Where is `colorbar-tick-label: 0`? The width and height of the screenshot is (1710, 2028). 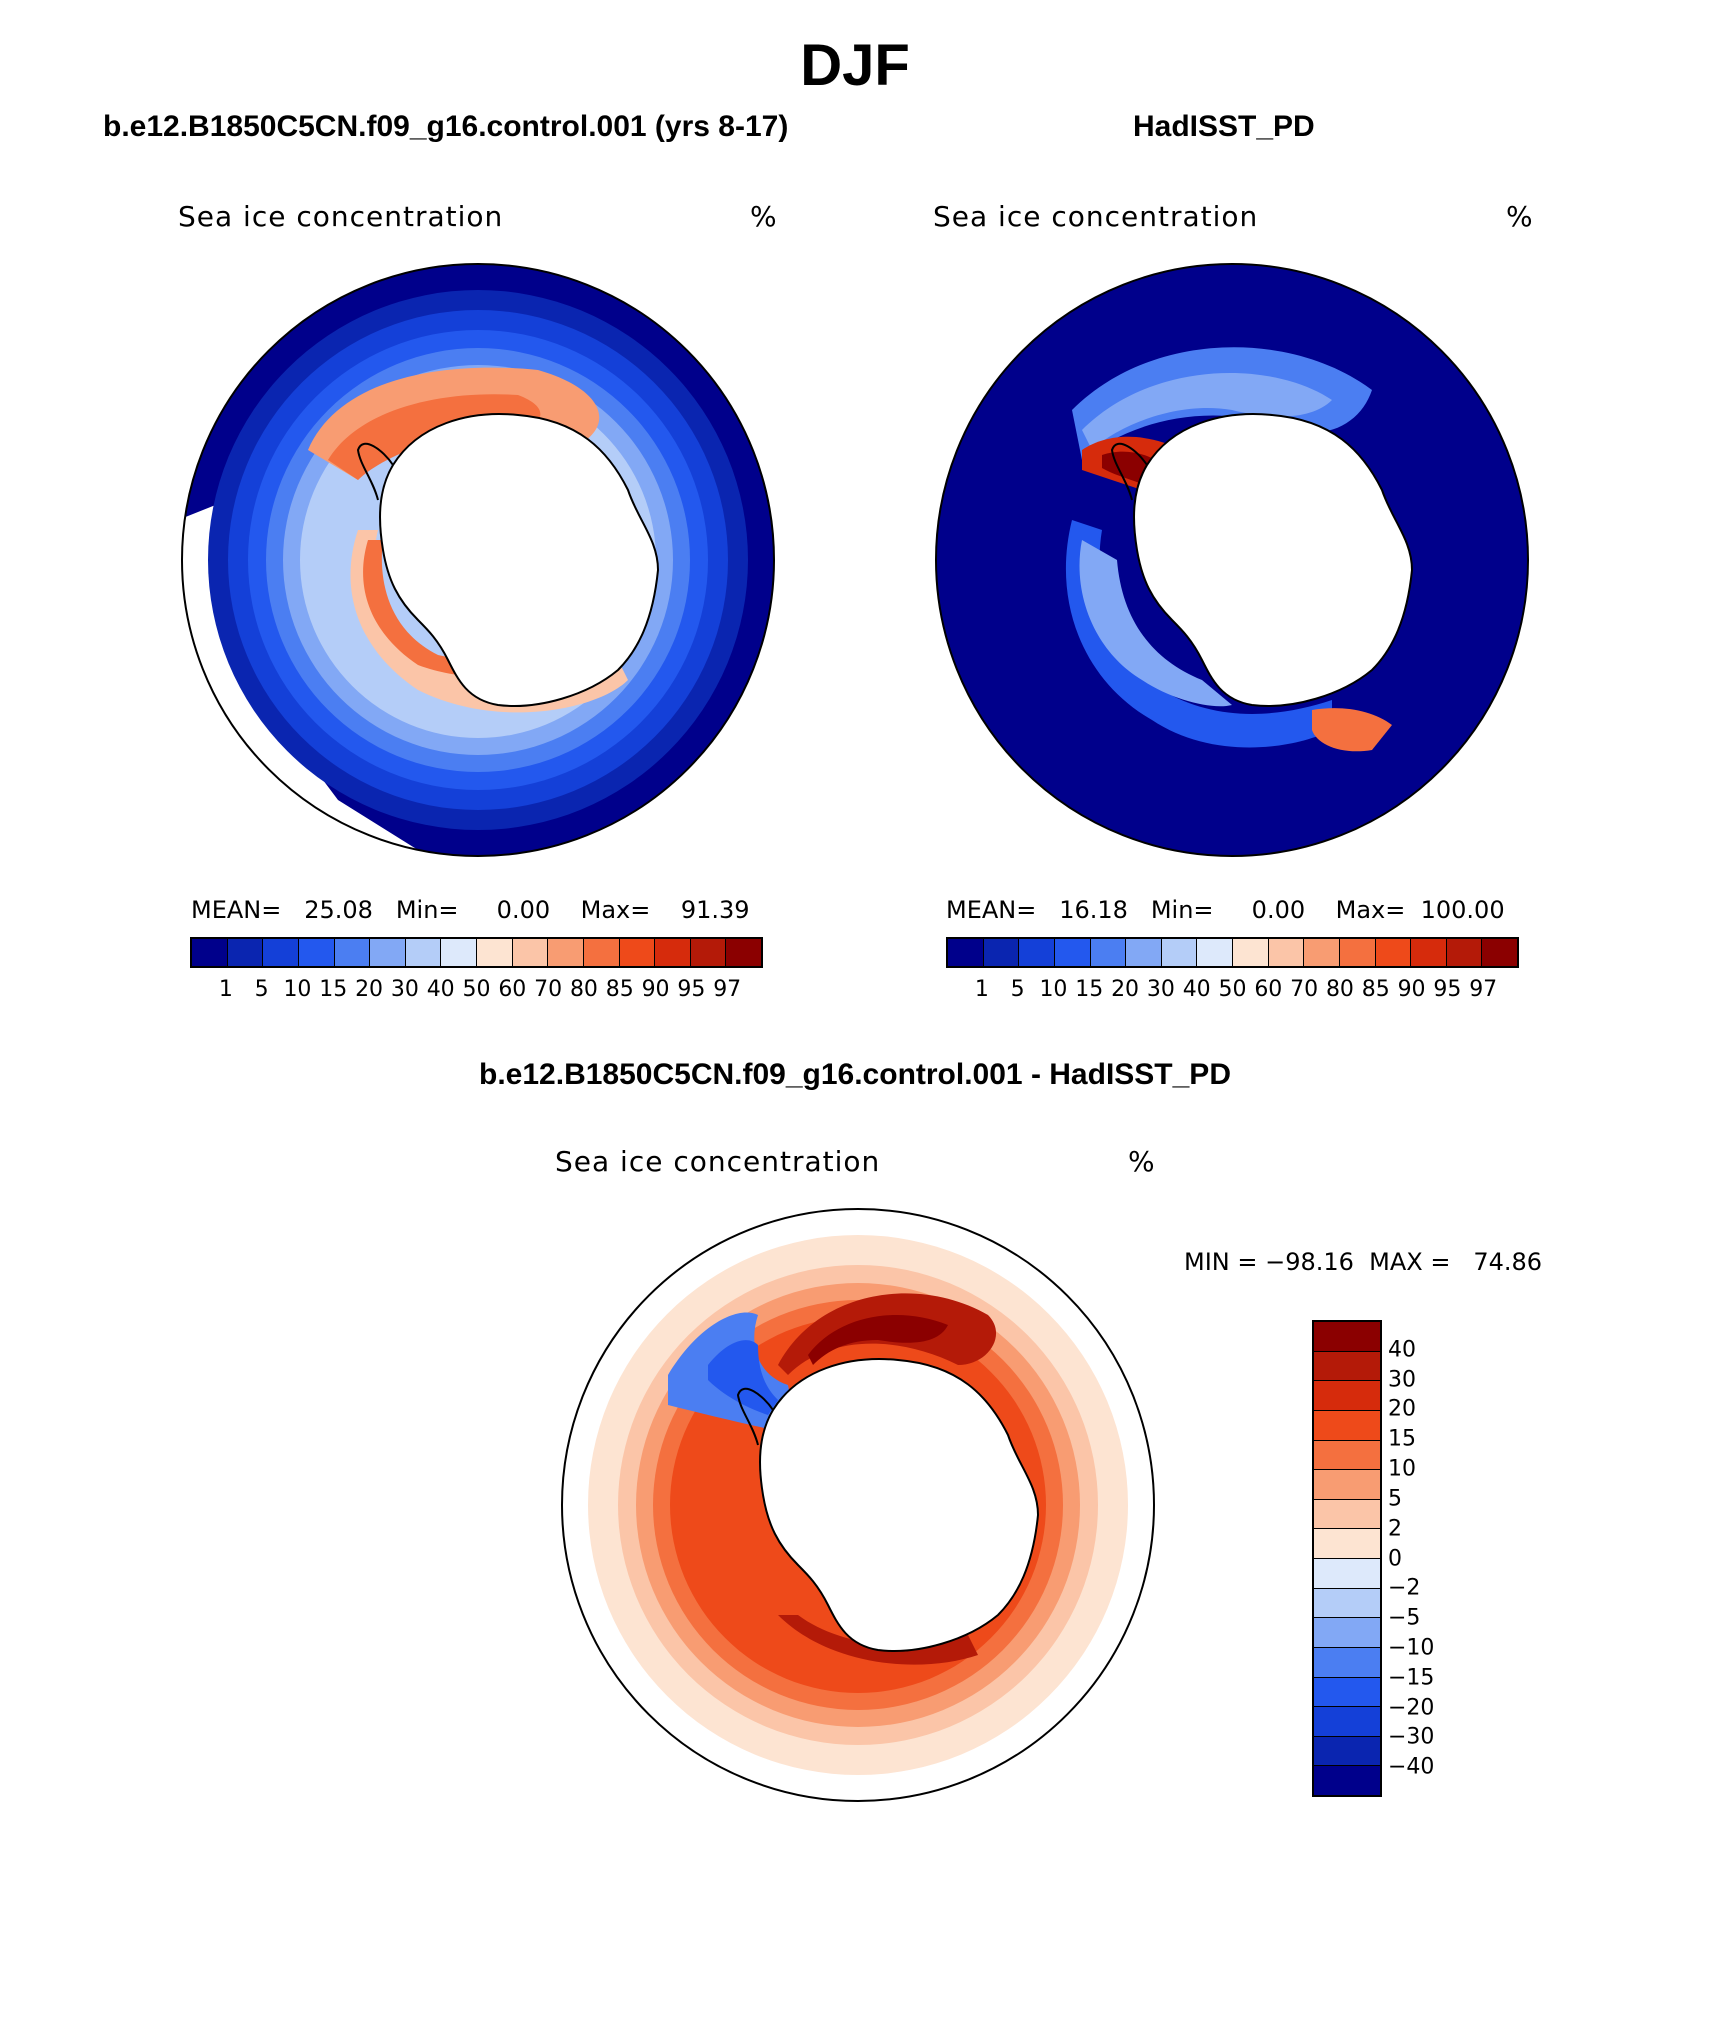
colorbar-tick-label: 0 is located at coordinates (1395, 1558).